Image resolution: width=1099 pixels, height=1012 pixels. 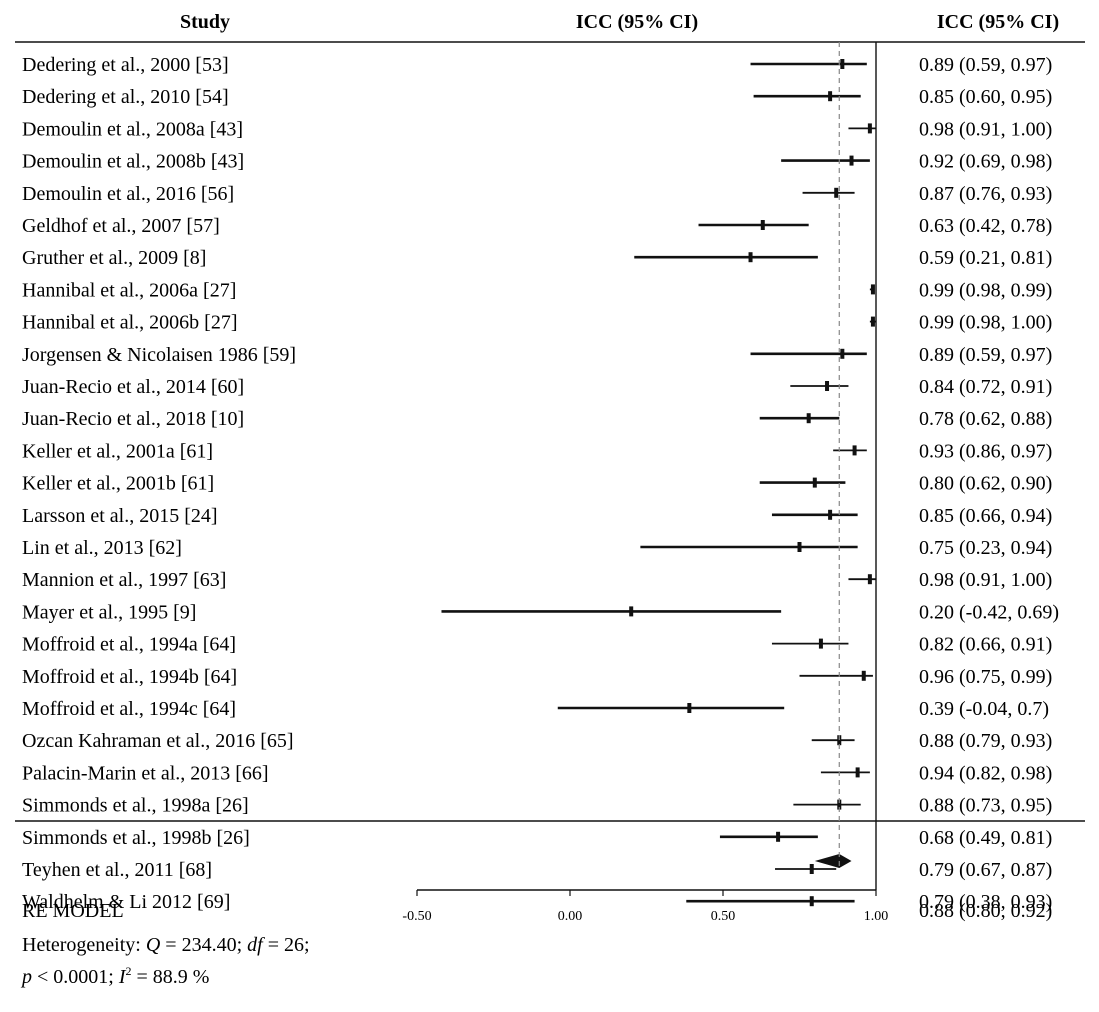 What do you see at coordinates (286, 945) in the screenshot?
I see `het-df-value: = 26;` at bounding box center [286, 945].